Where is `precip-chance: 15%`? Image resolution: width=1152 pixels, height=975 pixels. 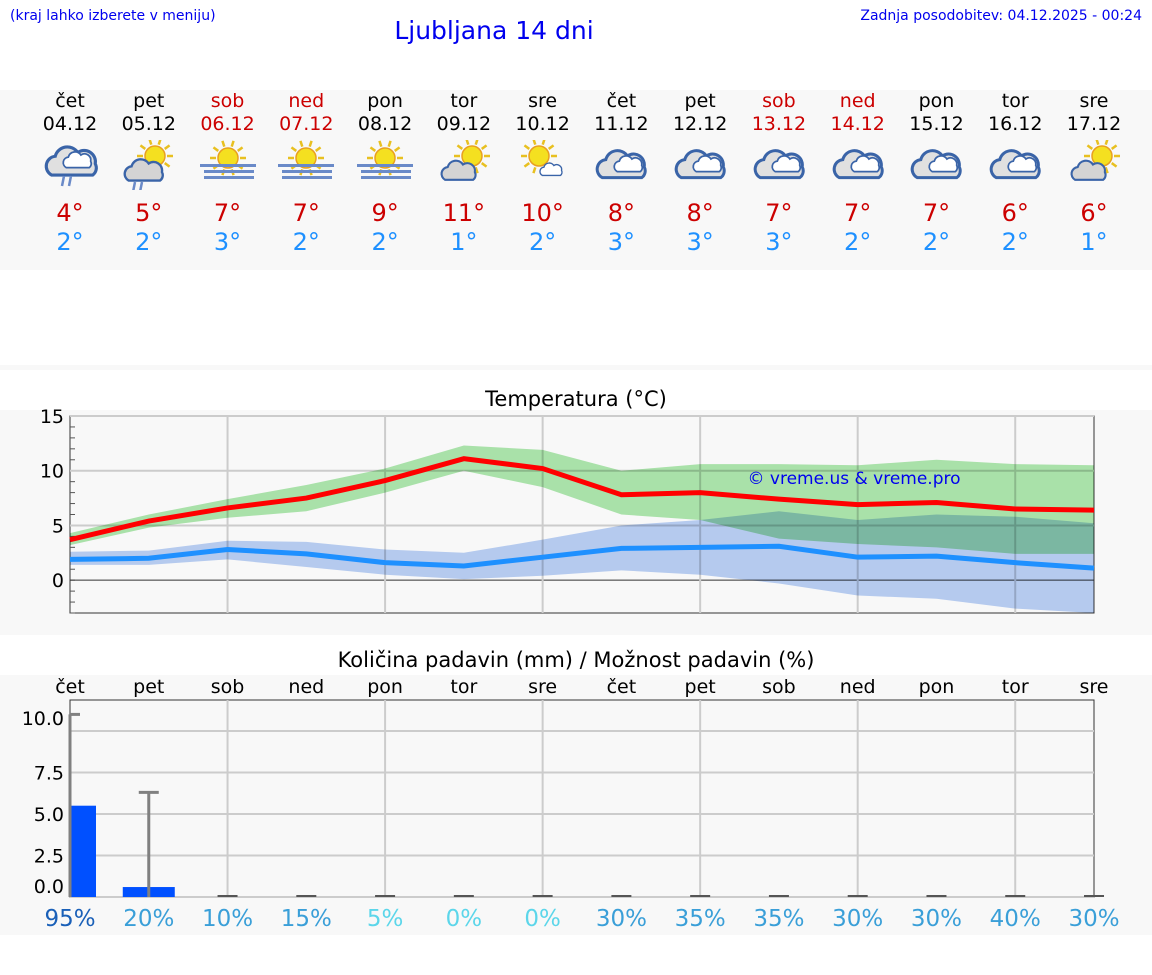
precip-chance: 15% is located at coordinates (306, 919).